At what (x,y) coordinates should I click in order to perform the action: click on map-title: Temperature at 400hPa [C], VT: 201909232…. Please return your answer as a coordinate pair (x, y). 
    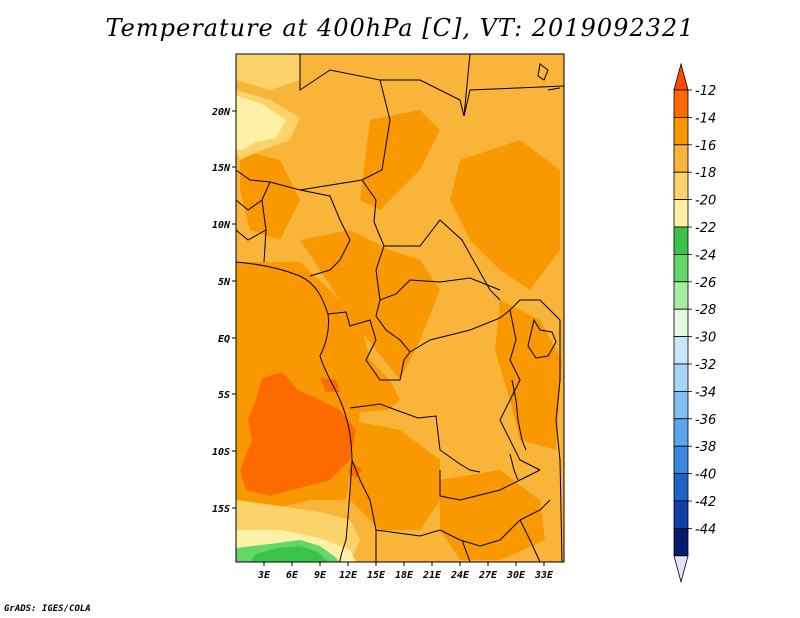
    Looking at the image, I should click on (400, 28).